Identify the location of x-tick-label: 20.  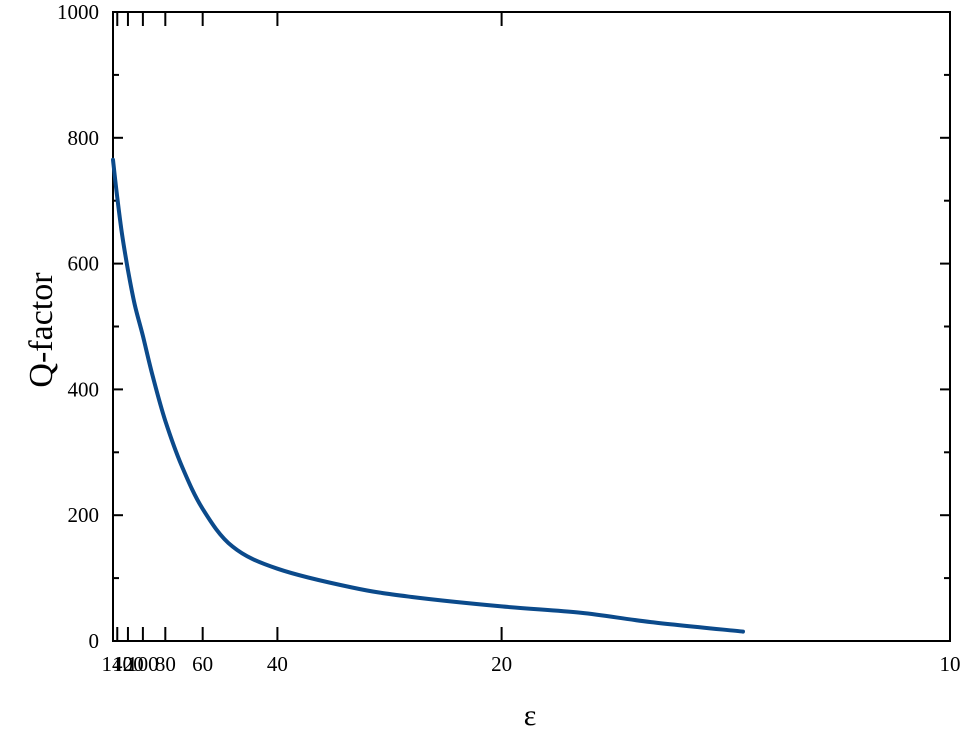
(501, 664).